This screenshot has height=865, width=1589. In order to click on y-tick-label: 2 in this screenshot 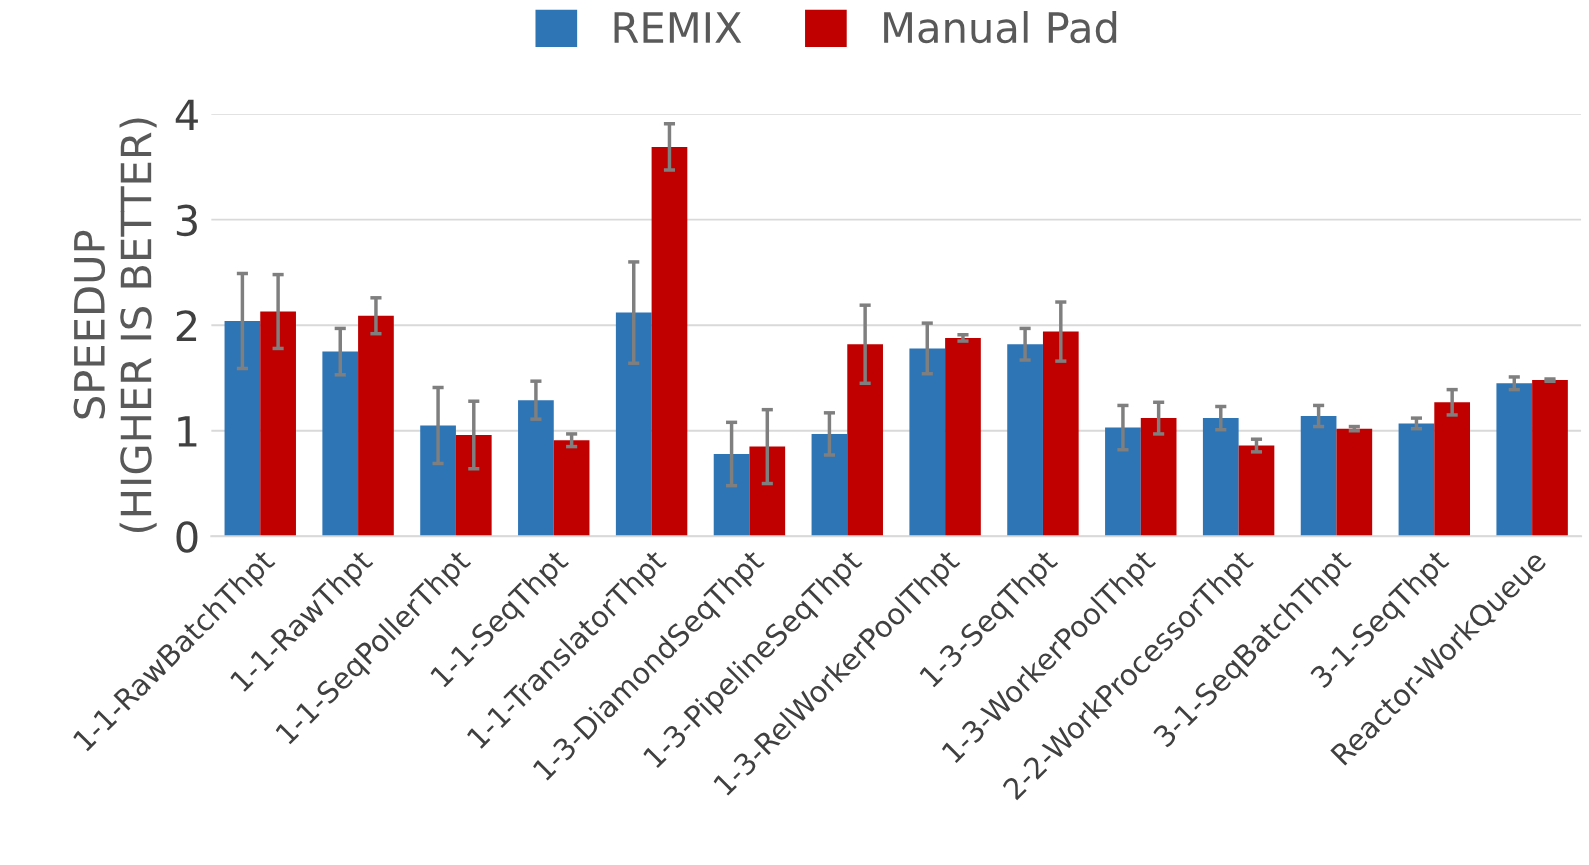, I will do `click(186, 326)`.